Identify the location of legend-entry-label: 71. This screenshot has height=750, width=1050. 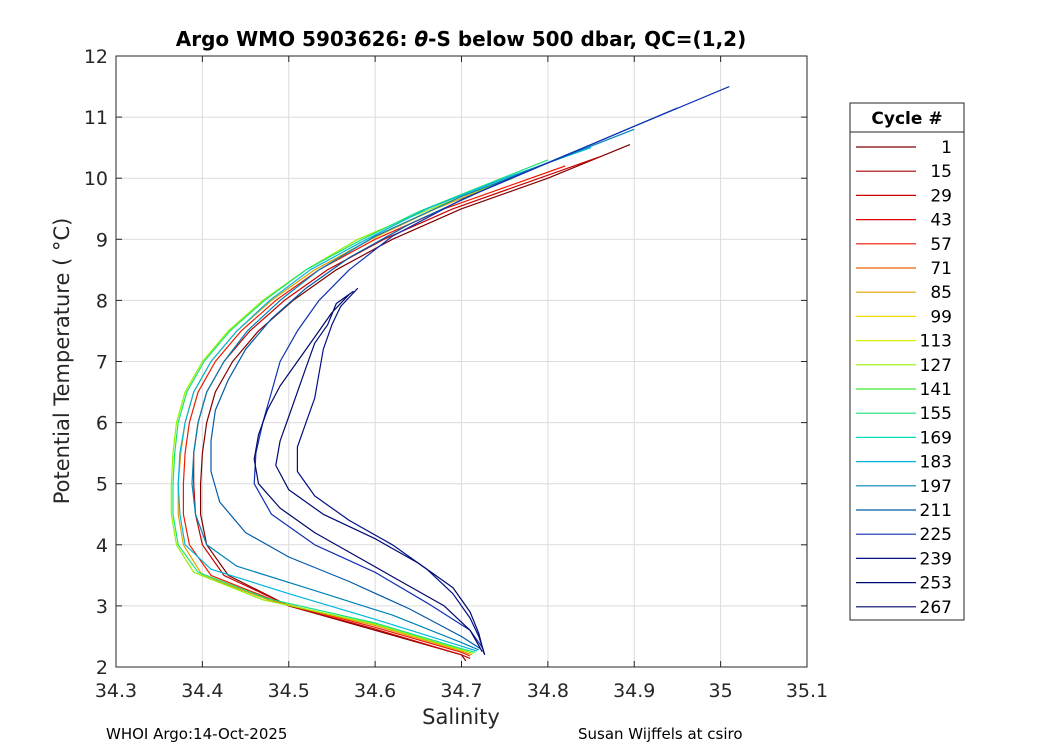
(941, 269).